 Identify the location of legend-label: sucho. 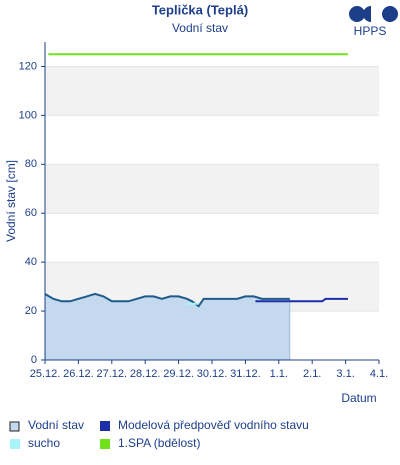
(44, 443).